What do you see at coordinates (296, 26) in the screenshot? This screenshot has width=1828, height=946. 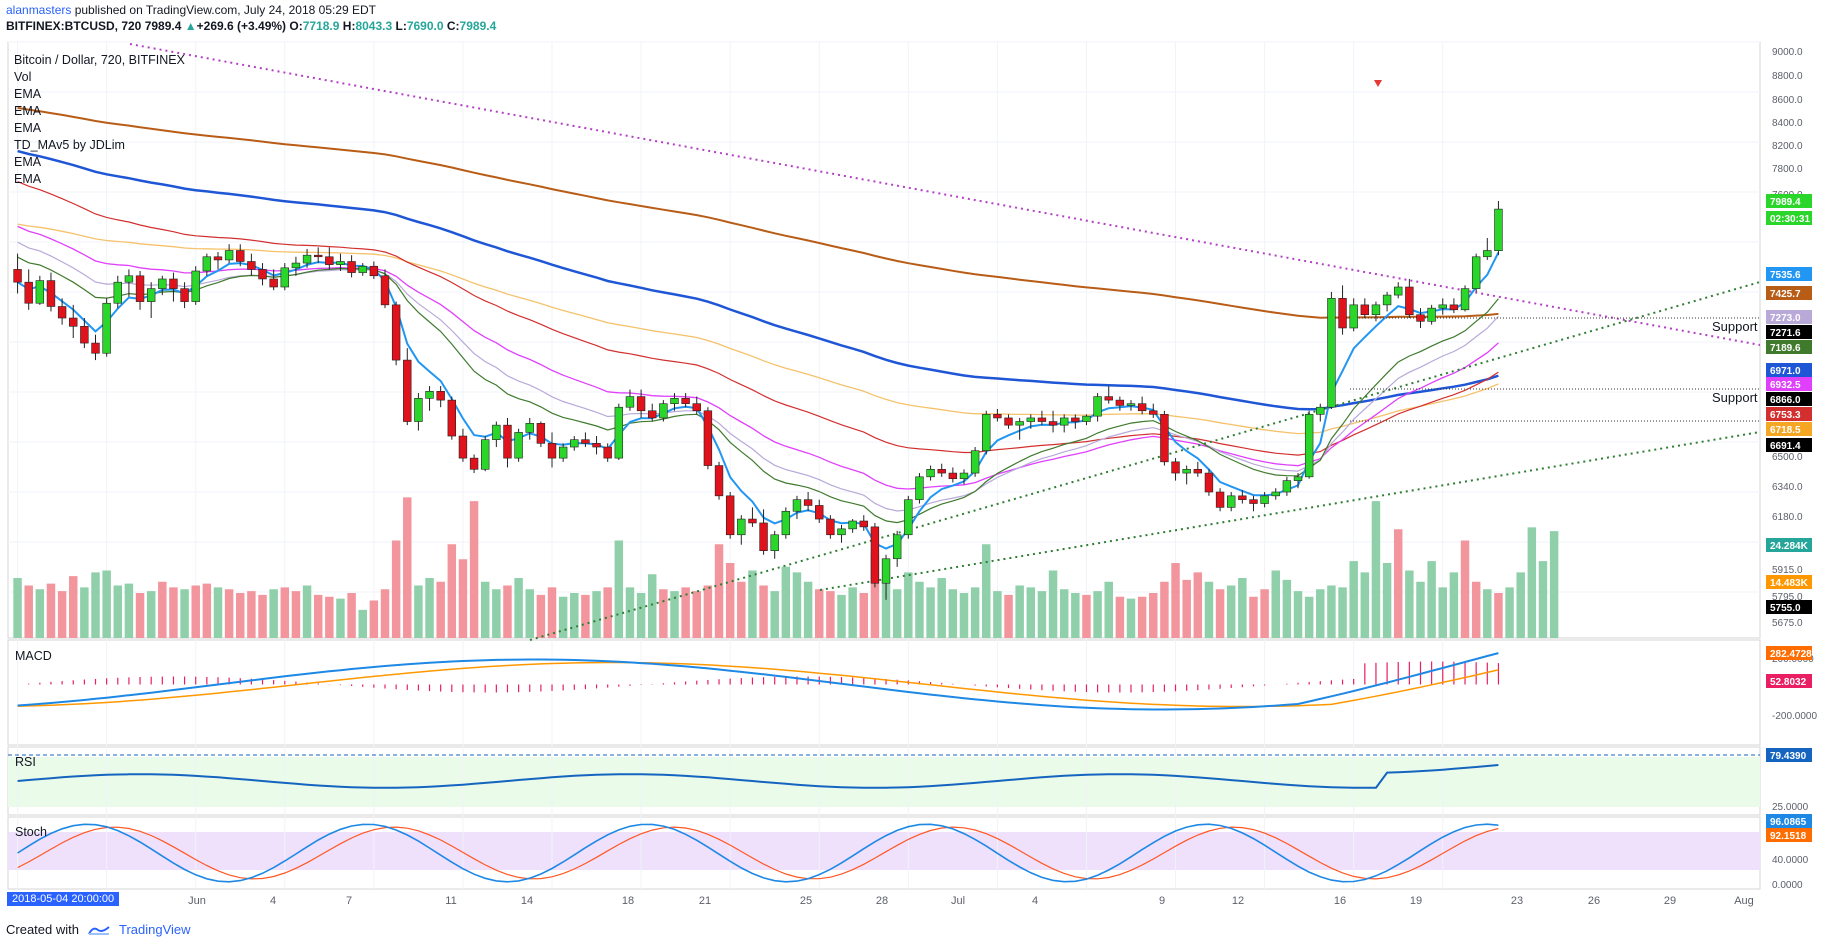 I see `open-label: O:` at bounding box center [296, 26].